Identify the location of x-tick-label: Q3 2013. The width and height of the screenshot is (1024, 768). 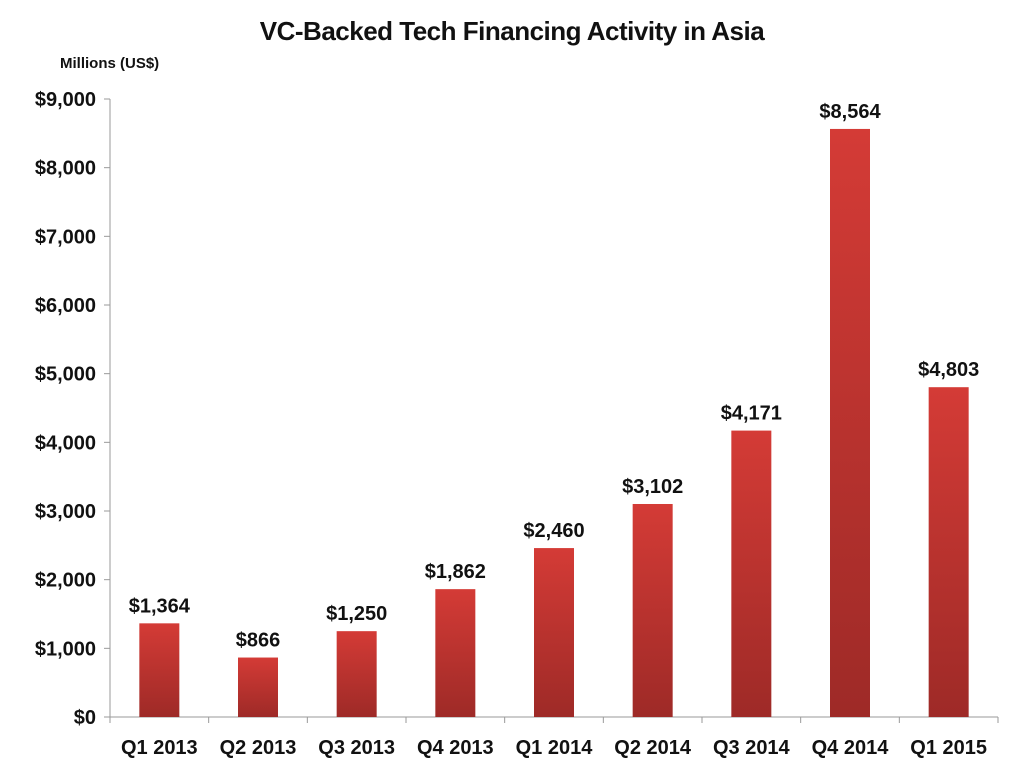
(356, 748).